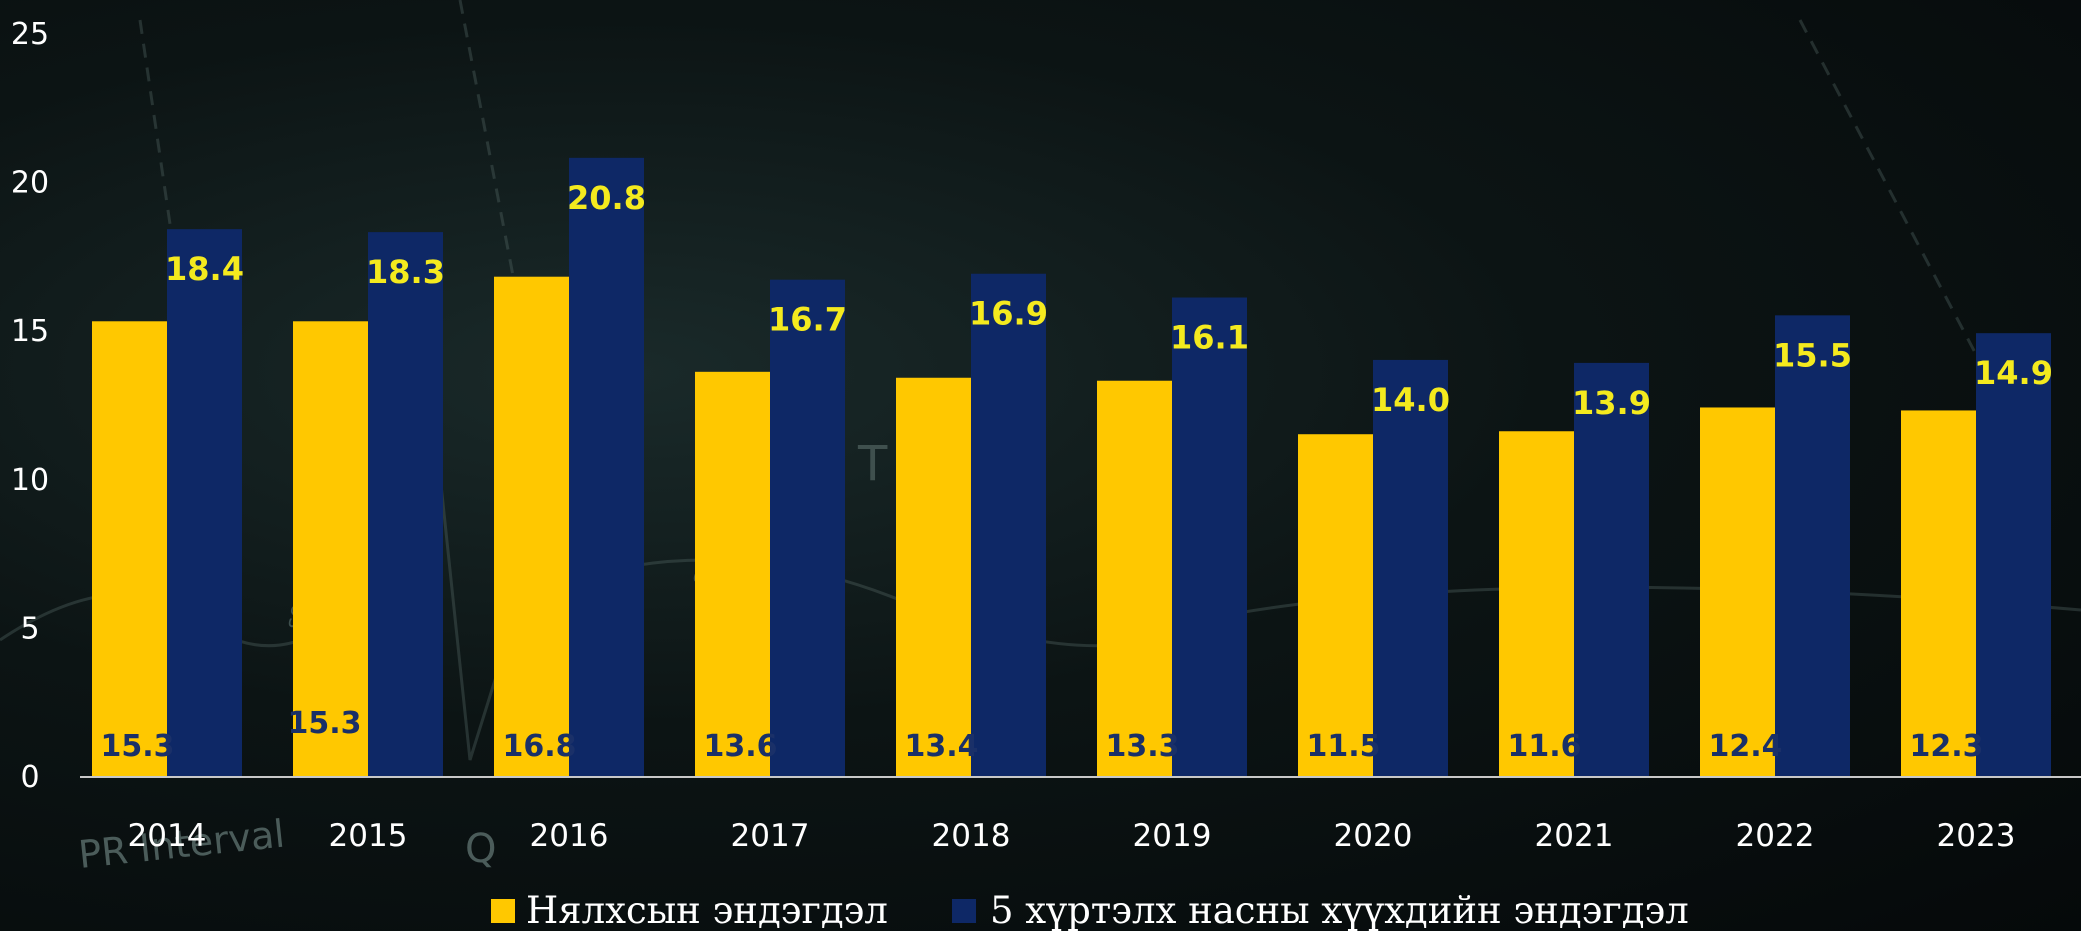  I want to click on data-label-under5: 15.5, so click(1812, 355).